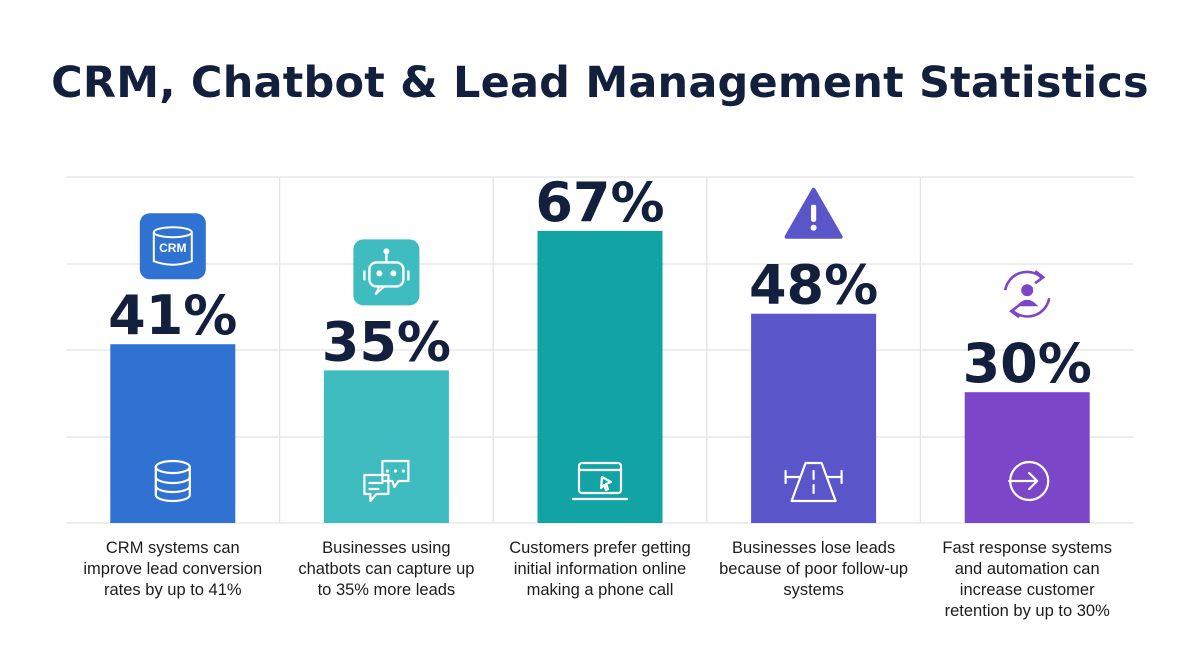 The image size is (1200, 670). What do you see at coordinates (599, 202) in the screenshot?
I see `data-label: 67%` at bounding box center [599, 202].